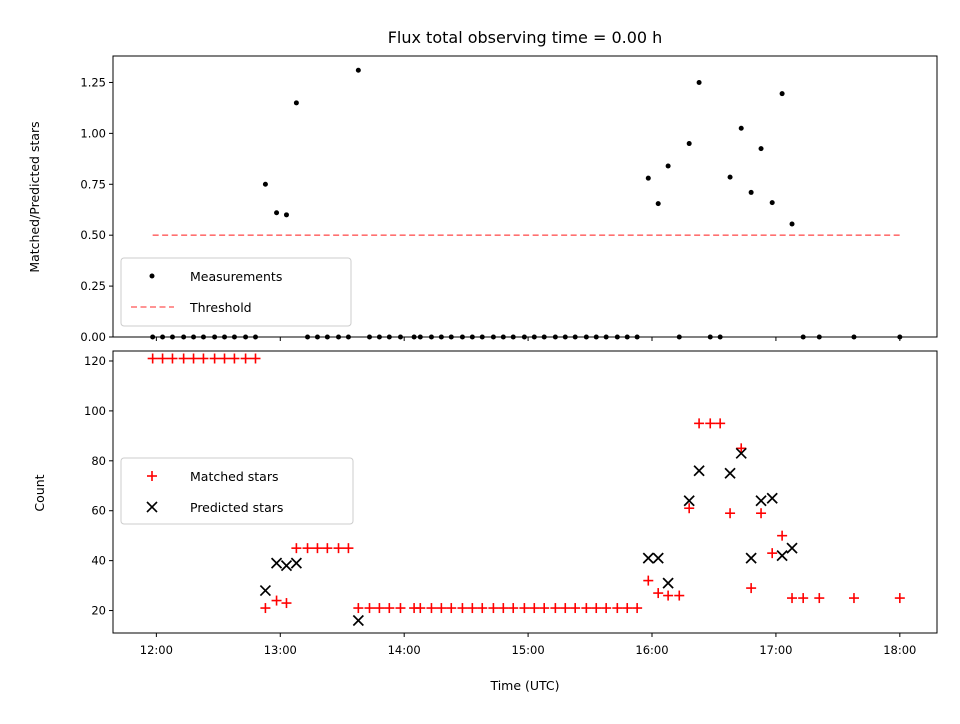 Image resolution: width=960 pixels, height=724 pixels. What do you see at coordinates (39, 492) in the screenshot?
I see `bottom-y-axis-label: Count` at bounding box center [39, 492].